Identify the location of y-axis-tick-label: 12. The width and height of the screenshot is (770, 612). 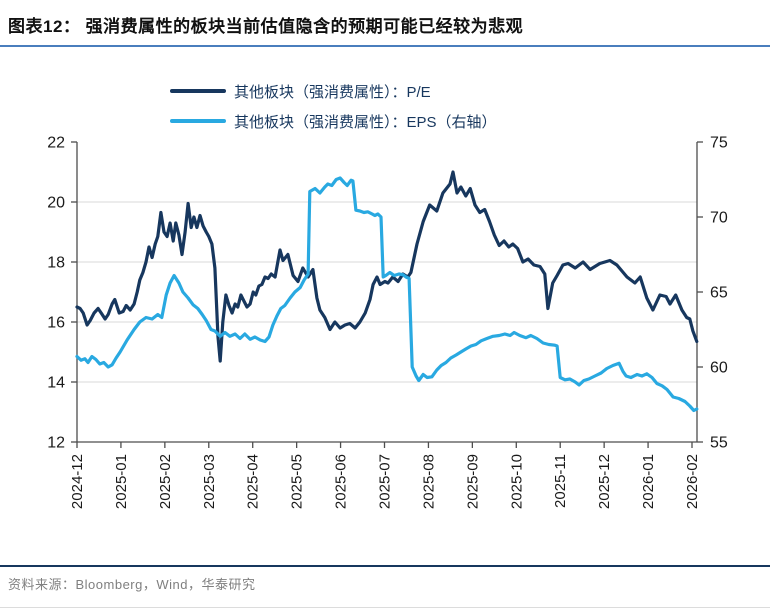
(56, 443).